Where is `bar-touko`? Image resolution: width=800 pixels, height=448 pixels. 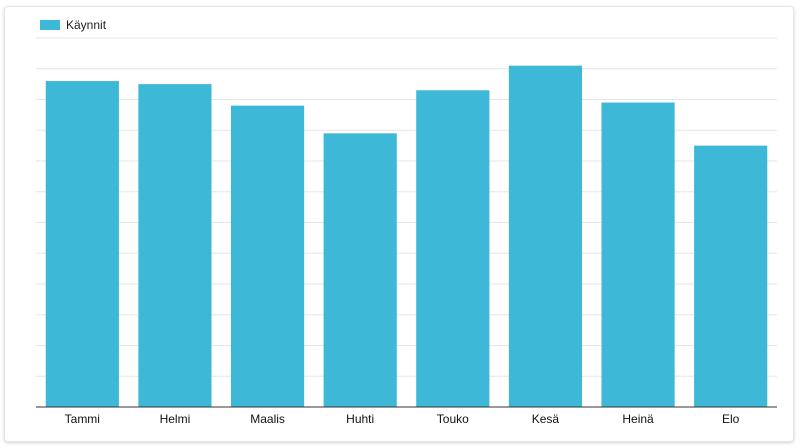 bar-touko is located at coordinates (453, 249).